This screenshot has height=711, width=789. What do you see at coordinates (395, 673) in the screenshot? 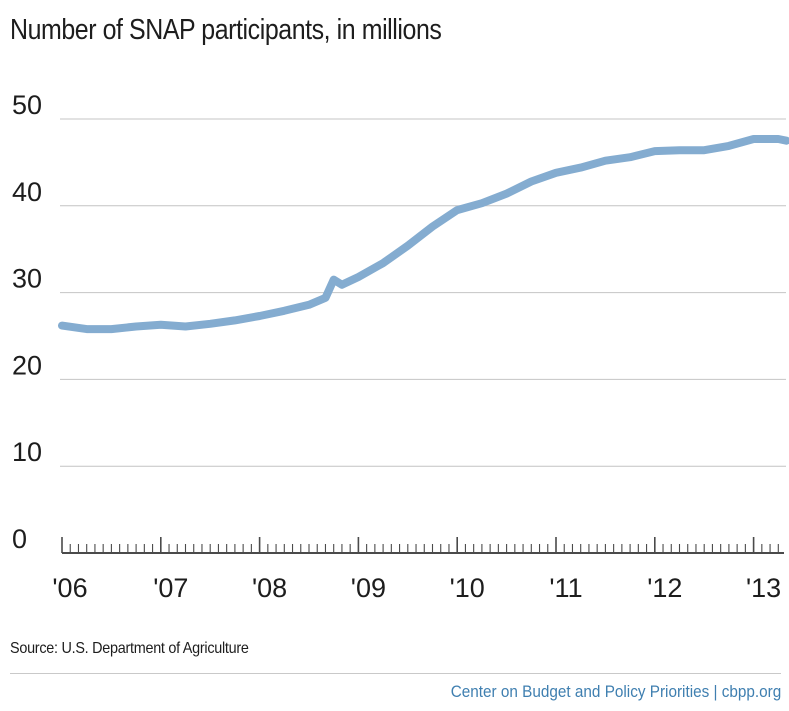
I see `footer-divider` at bounding box center [395, 673].